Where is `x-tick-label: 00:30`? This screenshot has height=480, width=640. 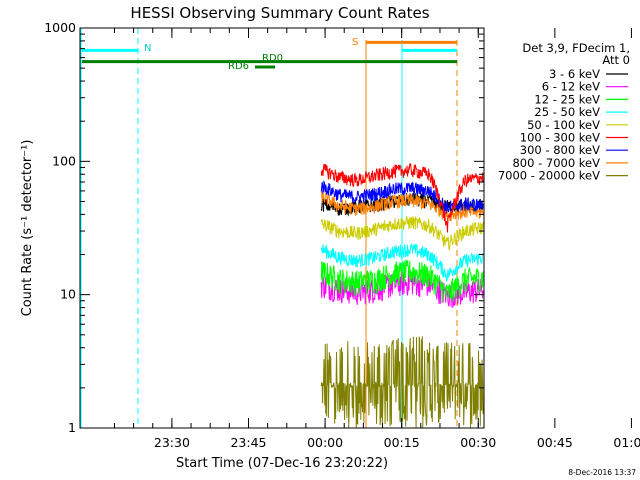 x-tick-label: 00:30 is located at coordinates (478, 442).